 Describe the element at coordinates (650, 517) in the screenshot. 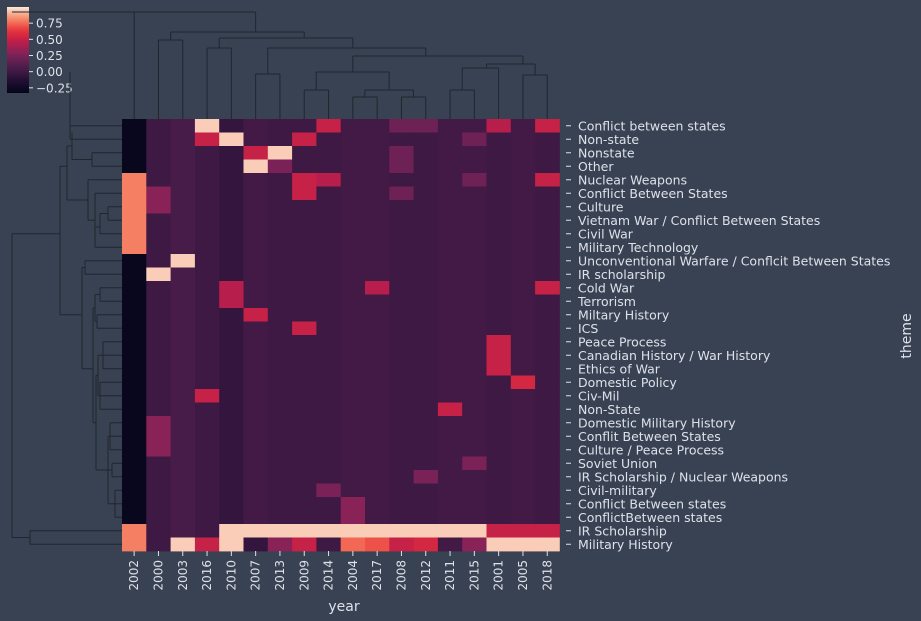

I see `y-tick-label: ConflictBetween states` at that location.